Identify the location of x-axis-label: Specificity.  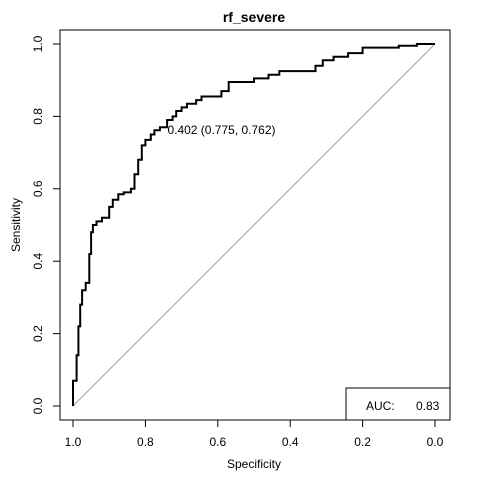
(254, 464).